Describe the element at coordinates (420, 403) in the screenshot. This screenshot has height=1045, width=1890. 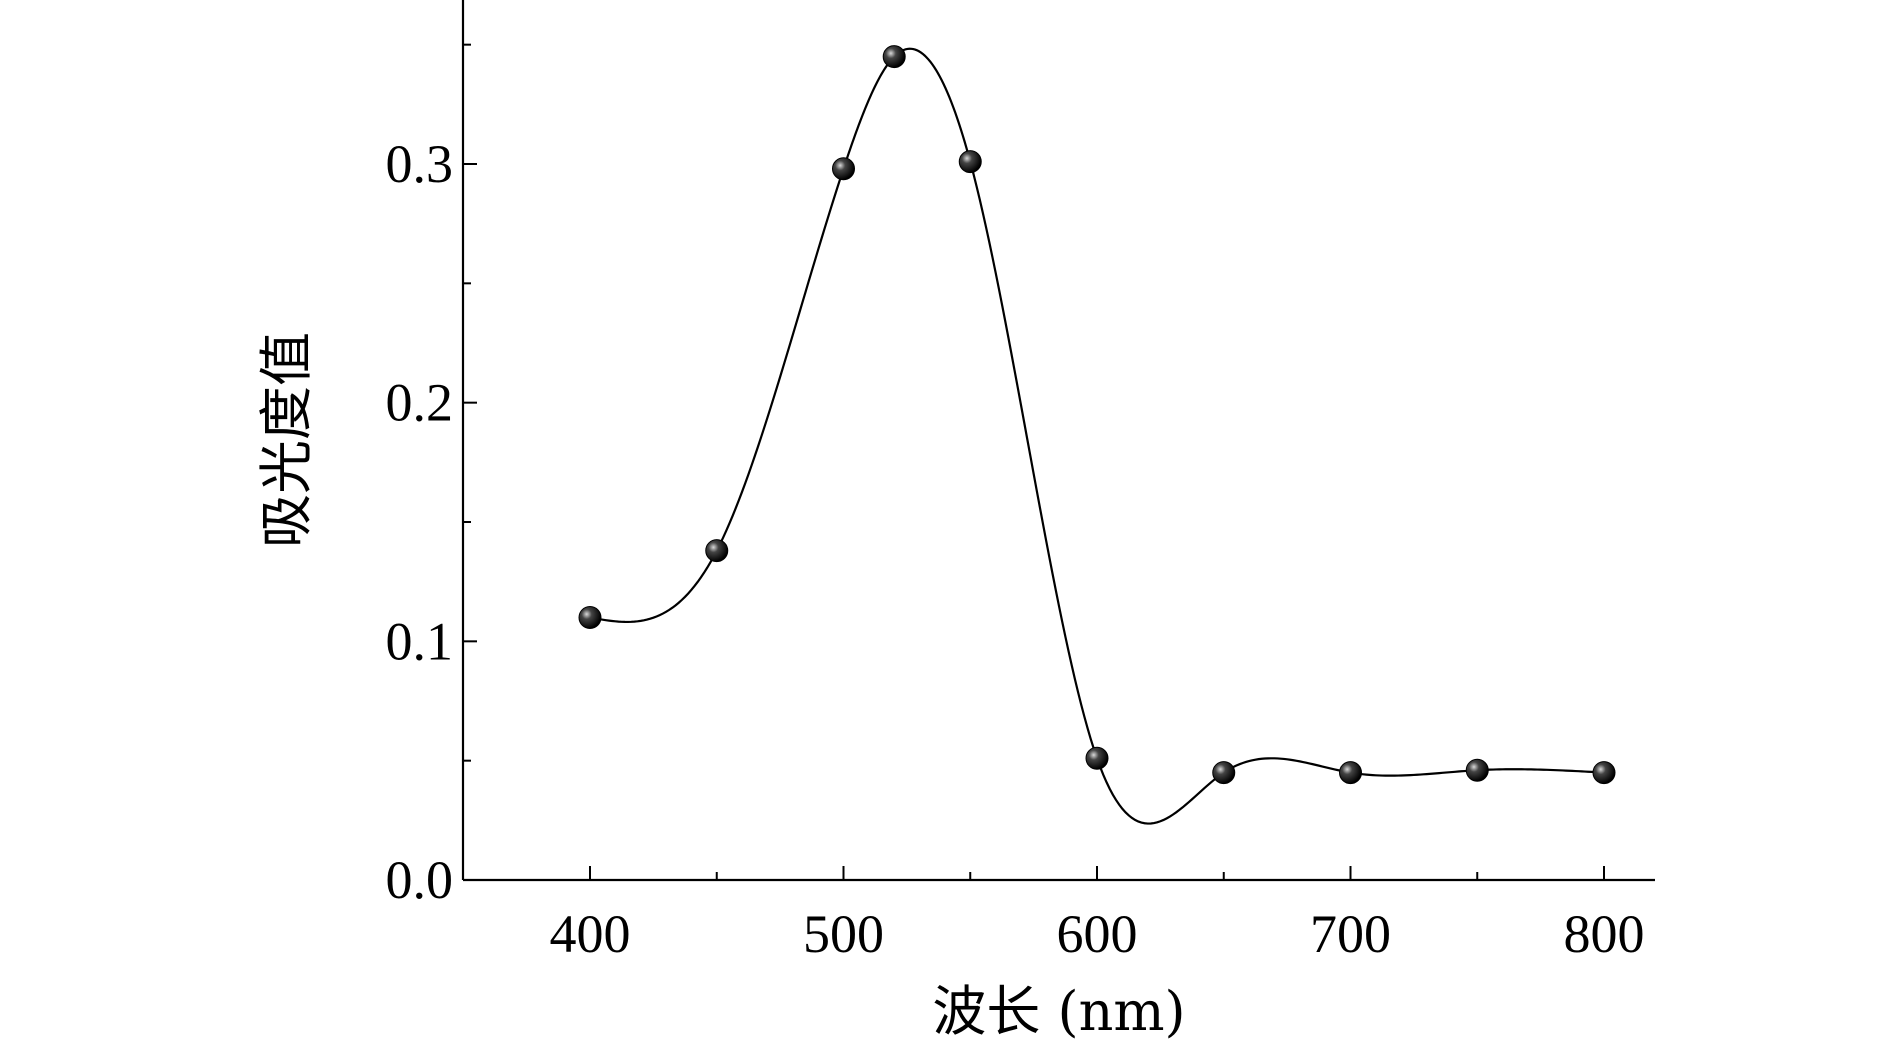
I see `y-tick-label: 0.2` at that location.